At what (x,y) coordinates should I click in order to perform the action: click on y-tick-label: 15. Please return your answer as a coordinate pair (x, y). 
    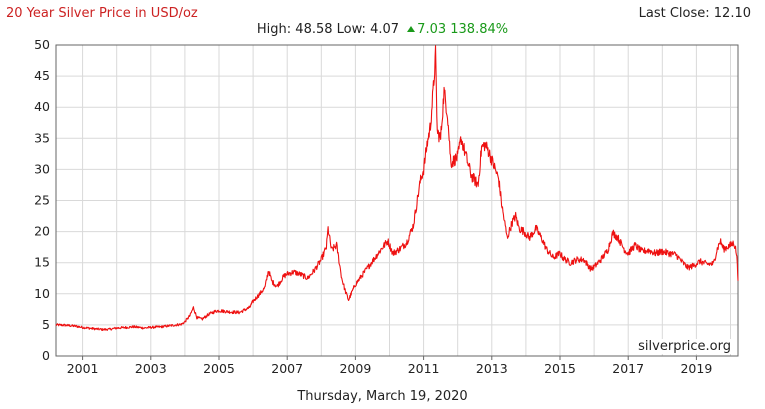
    Looking at the image, I should click on (42, 262).